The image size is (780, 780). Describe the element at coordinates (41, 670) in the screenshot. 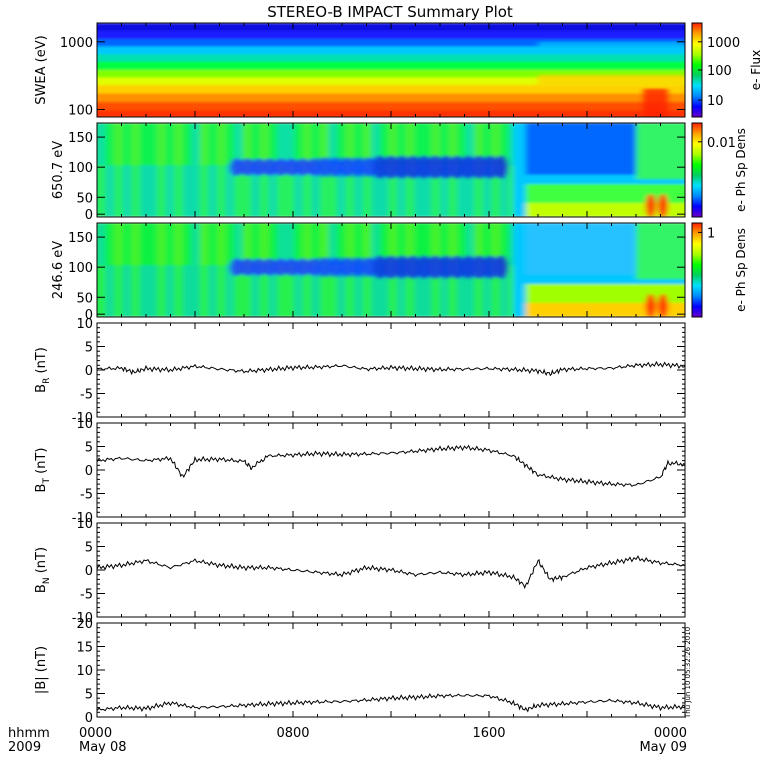

I see `bmag-ylabel: |B| (nT)` at that location.